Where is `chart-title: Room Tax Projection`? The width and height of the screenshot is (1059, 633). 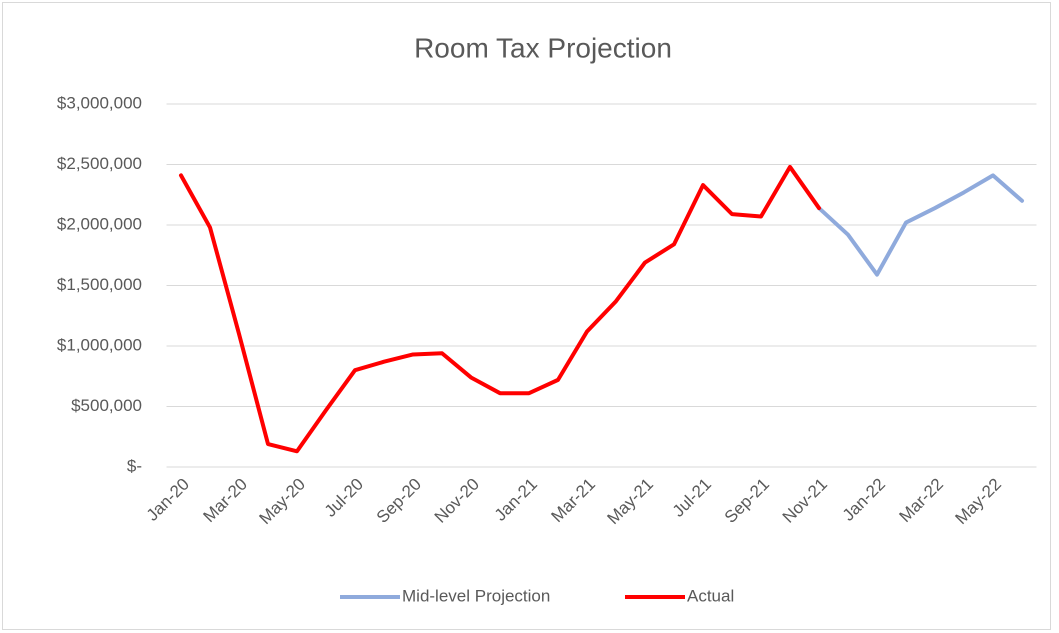
chart-title: Room Tax Projection is located at coordinates (543, 47).